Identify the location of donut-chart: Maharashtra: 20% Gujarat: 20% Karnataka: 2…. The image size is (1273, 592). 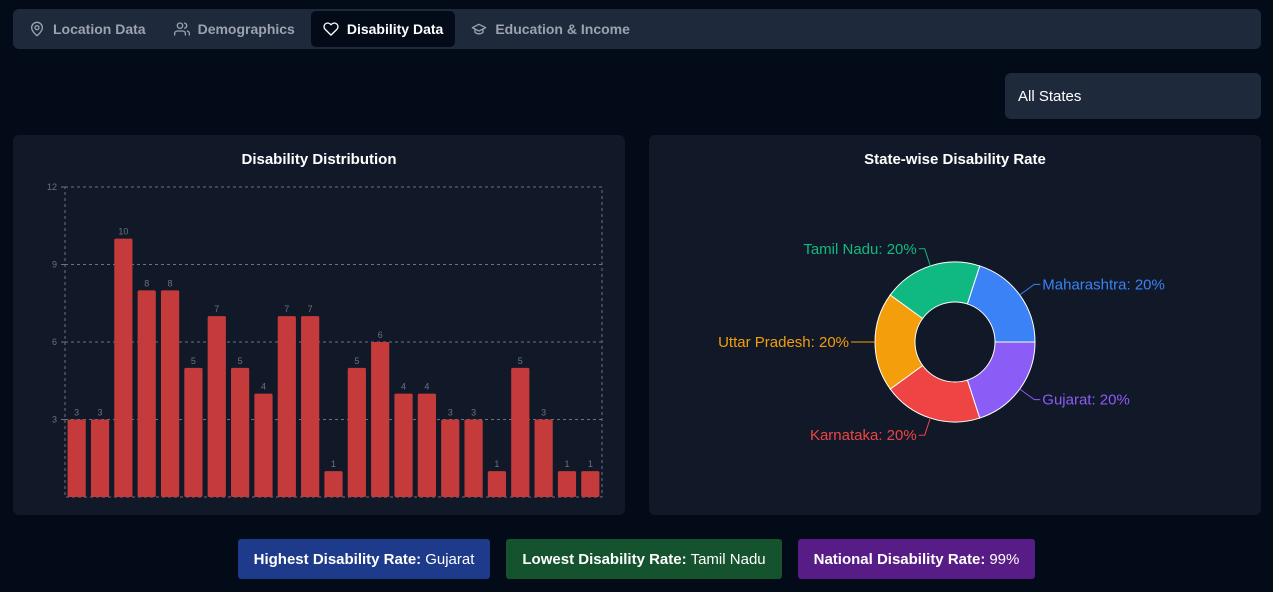
(941, 342).